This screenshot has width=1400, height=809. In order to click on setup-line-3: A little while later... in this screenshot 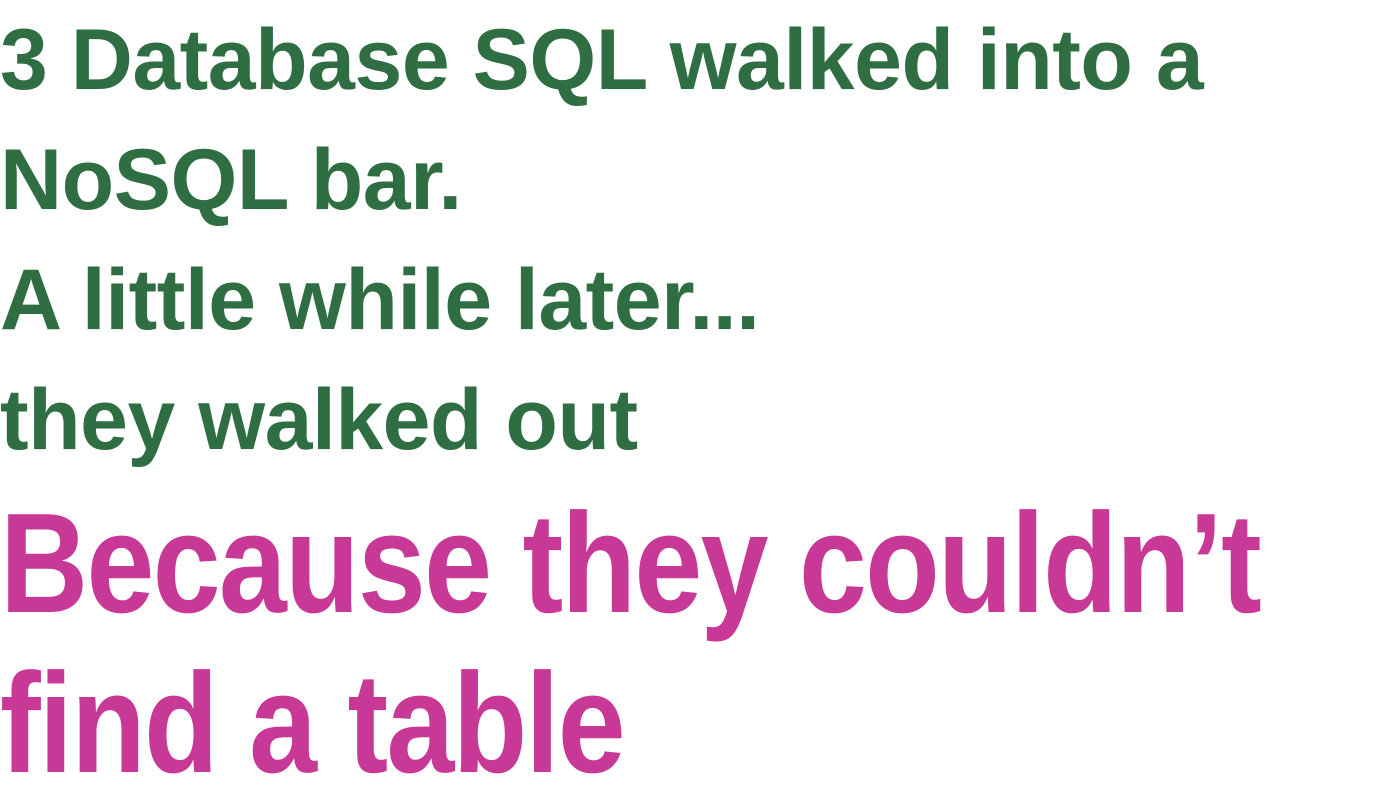, I will do `click(380, 300)`.